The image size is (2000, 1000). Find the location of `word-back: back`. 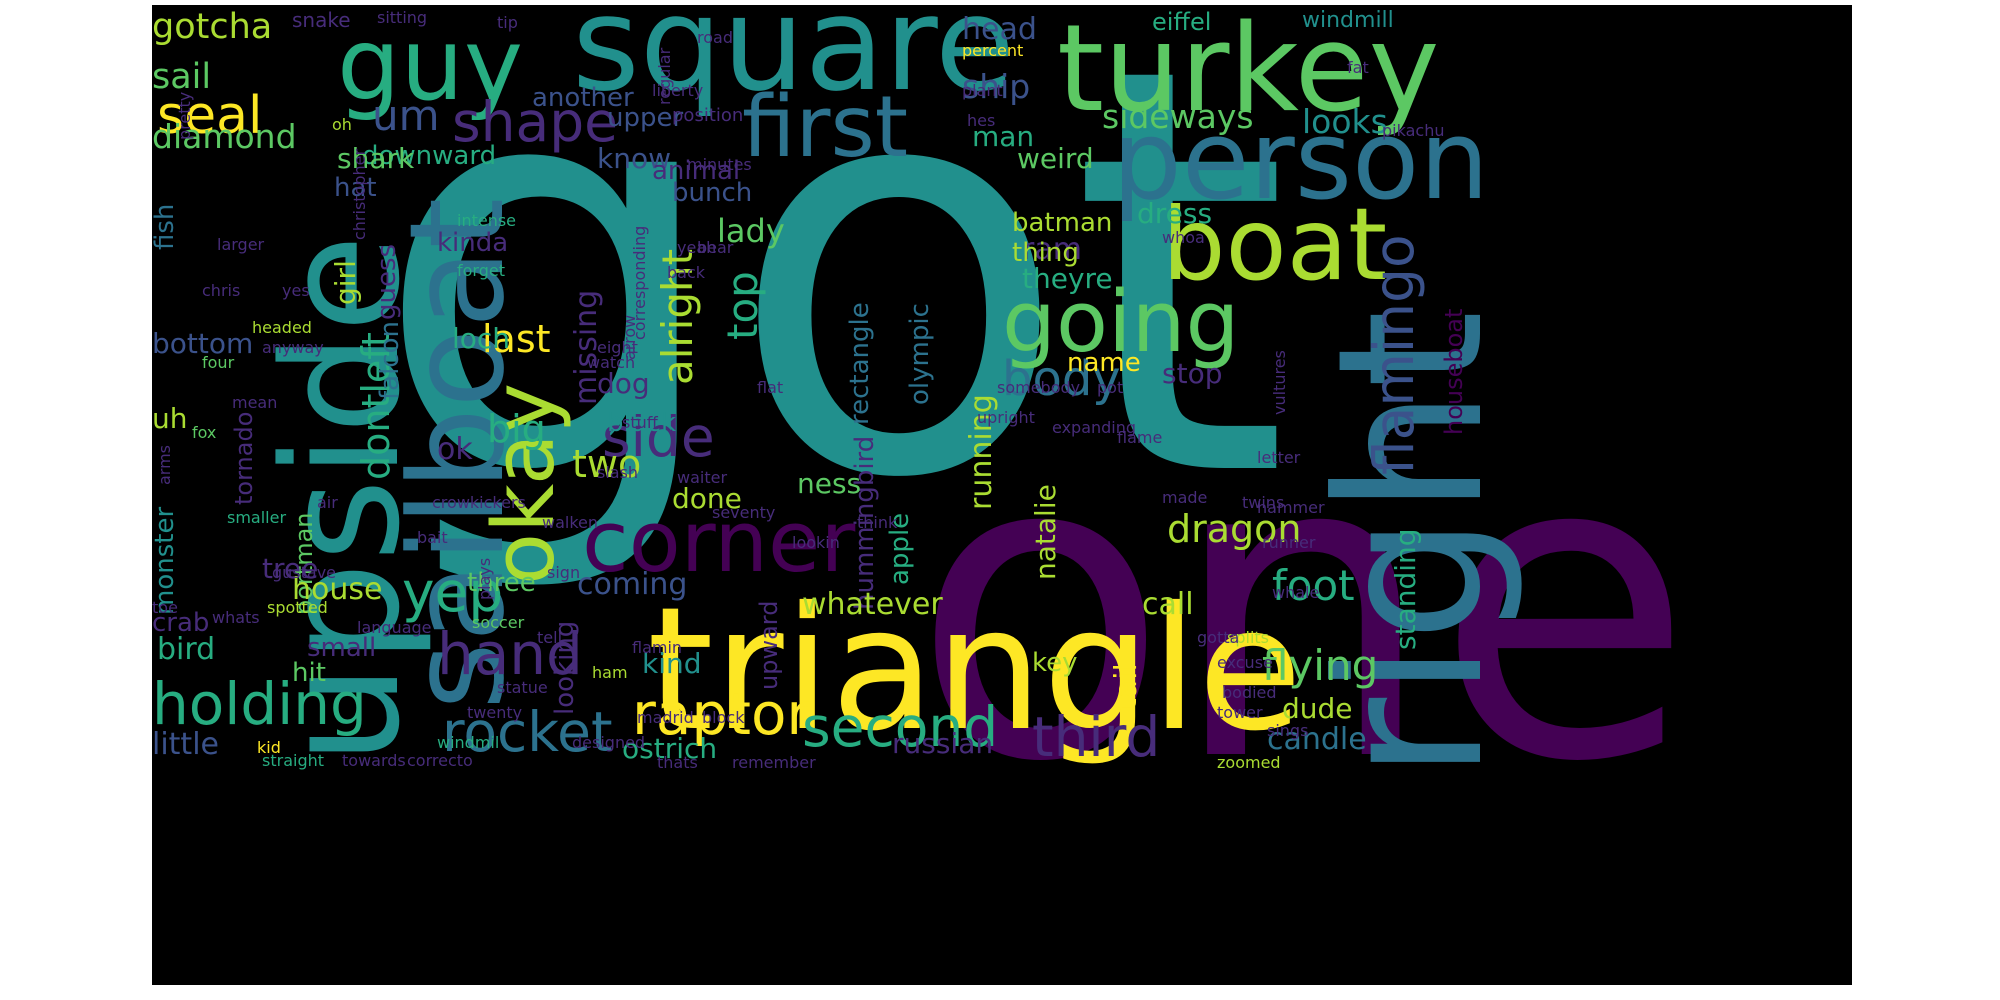

word-back: back is located at coordinates (686, 272).